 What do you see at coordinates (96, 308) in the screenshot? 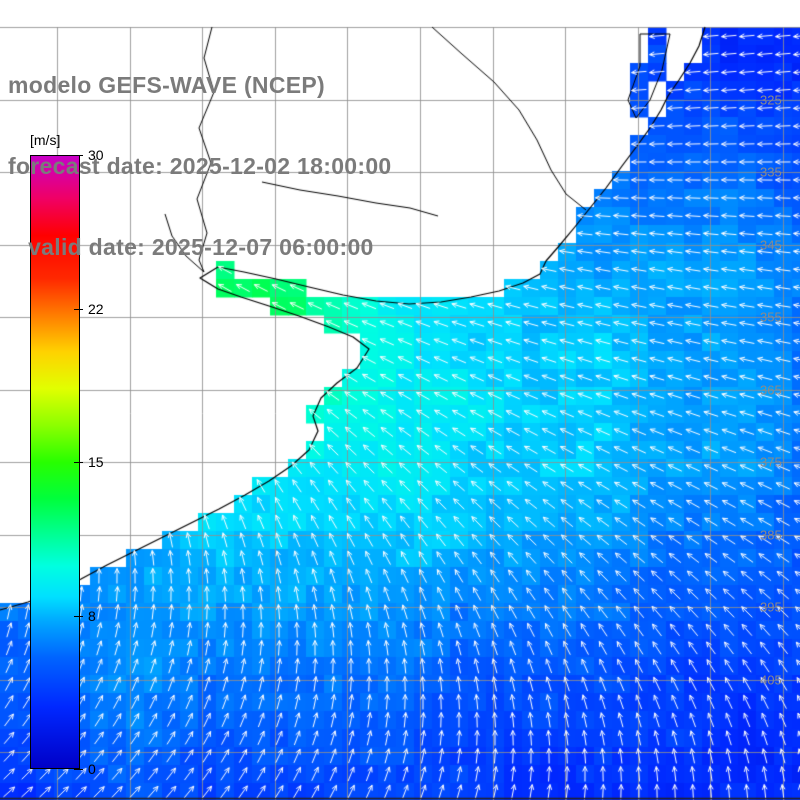
I see `colorbar-tick-label: 22` at bounding box center [96, 308].